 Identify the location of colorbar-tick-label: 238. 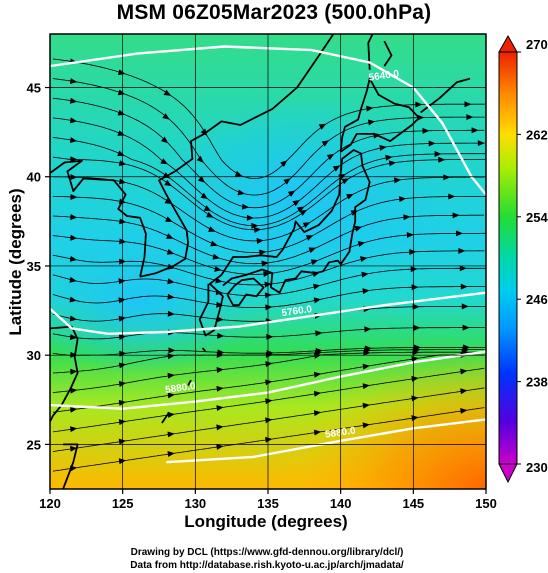
(537, 382).